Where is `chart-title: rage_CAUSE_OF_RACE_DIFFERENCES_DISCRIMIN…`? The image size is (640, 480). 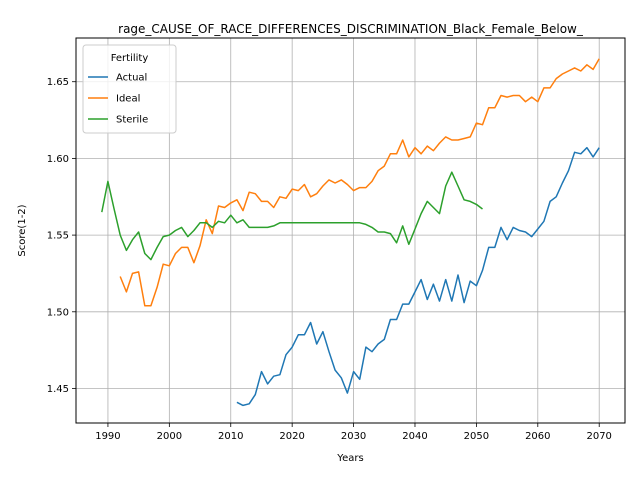
chart-title: rage_CAUSE_OF_RACE_DIFFERENCES_DISCRIMIN… is located at coordinates (351, 29).